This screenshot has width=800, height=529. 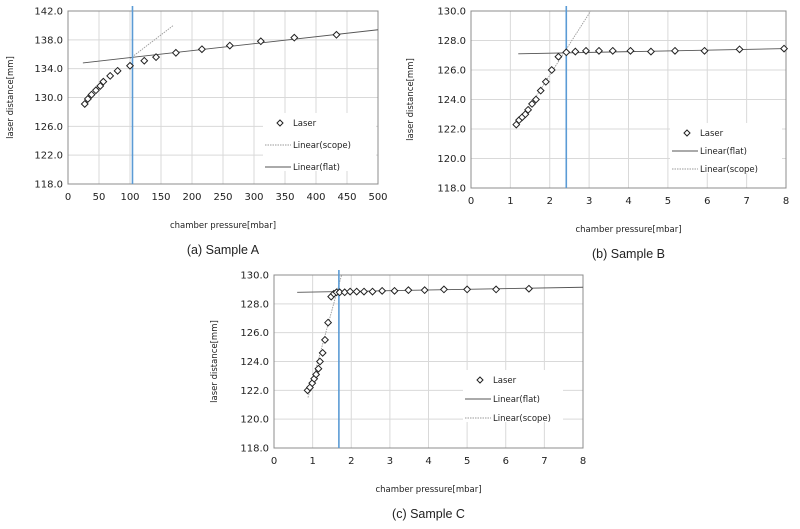 What do you see at coordinates (151, 42) in the screenshot?
I see `trendline-linear-scope` at bounding box center [151, 42].